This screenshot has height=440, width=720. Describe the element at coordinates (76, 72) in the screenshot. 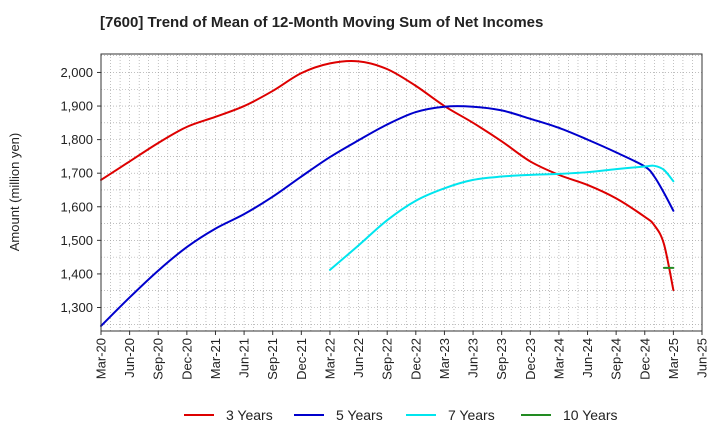

I see `y-tick-label: 2,000` at that location.